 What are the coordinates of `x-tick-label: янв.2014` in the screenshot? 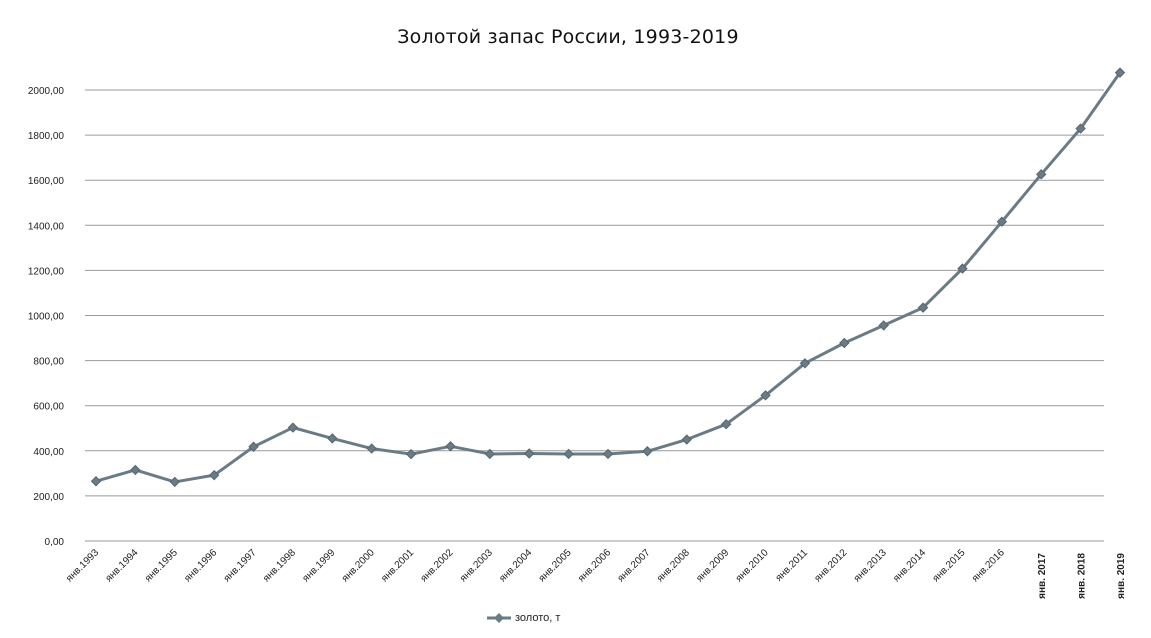 It's located at (909, 565).